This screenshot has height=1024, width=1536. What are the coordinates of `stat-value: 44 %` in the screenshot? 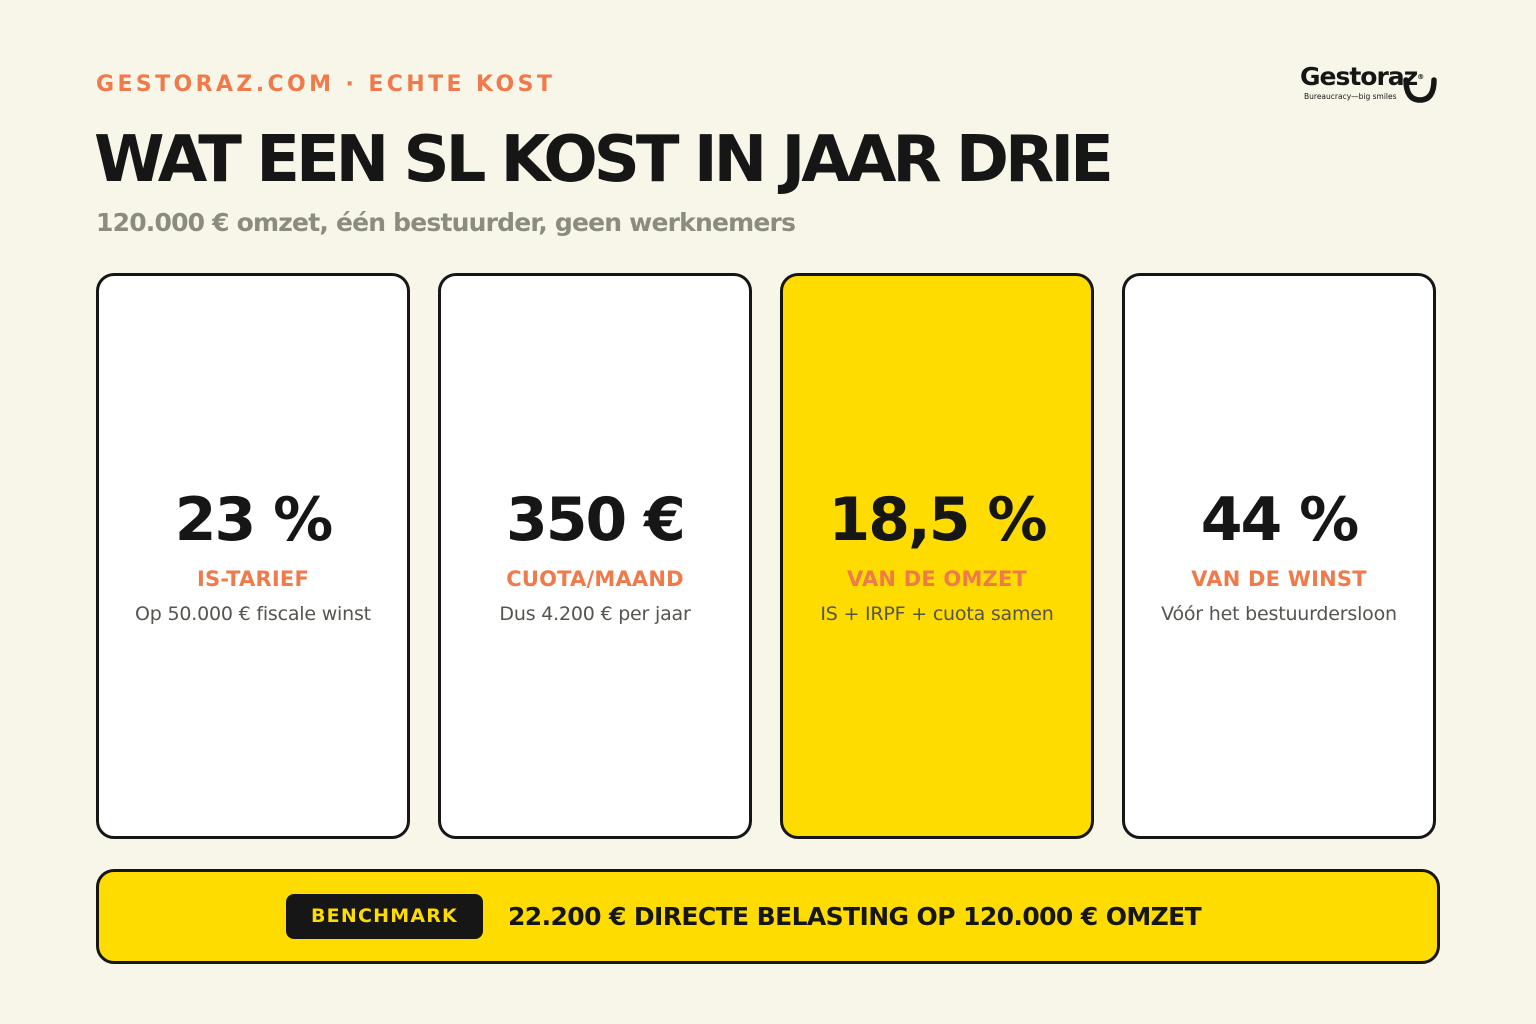 It's located at (1280, 520).